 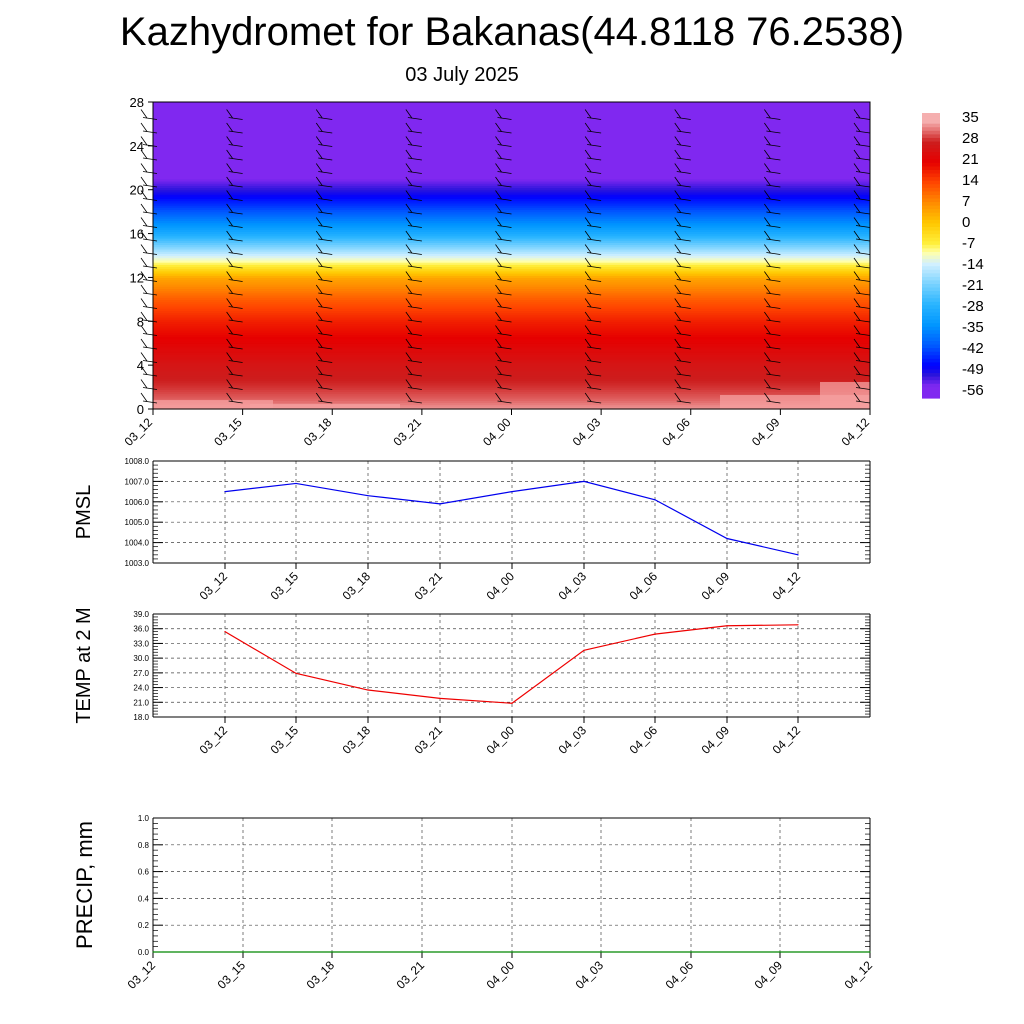 I want to click on heatmap-ytick-label: 20, so click(x=137, y=190).